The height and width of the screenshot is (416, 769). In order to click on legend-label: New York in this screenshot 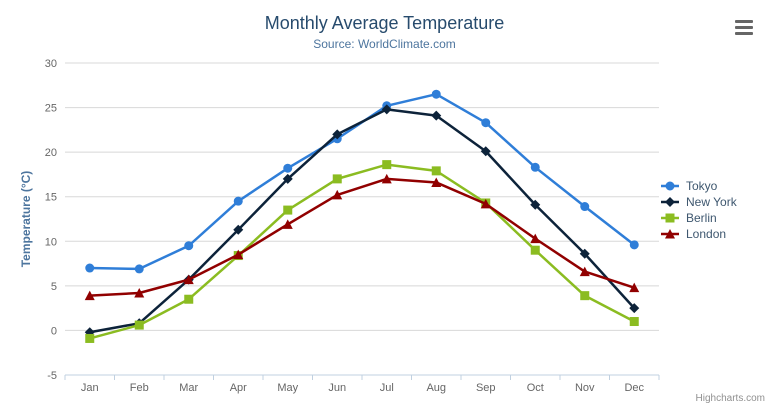, I will do `click(711, 202)`.